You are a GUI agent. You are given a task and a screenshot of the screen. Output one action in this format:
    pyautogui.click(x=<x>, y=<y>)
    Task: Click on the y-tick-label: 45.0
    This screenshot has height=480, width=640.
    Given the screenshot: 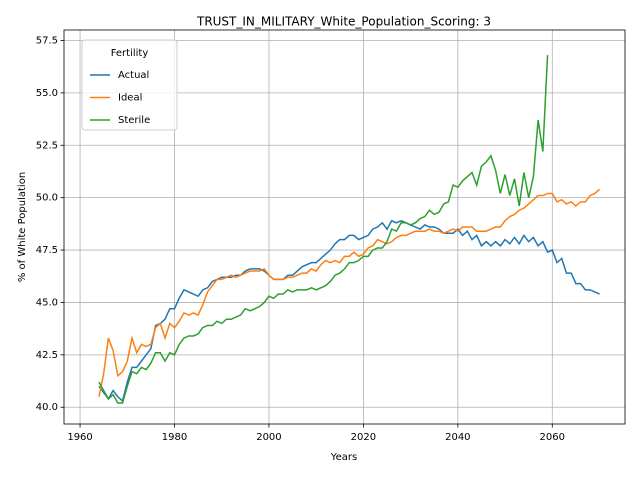 What is the action you would take?
    pyautogui.click(x=47, y=302)
    